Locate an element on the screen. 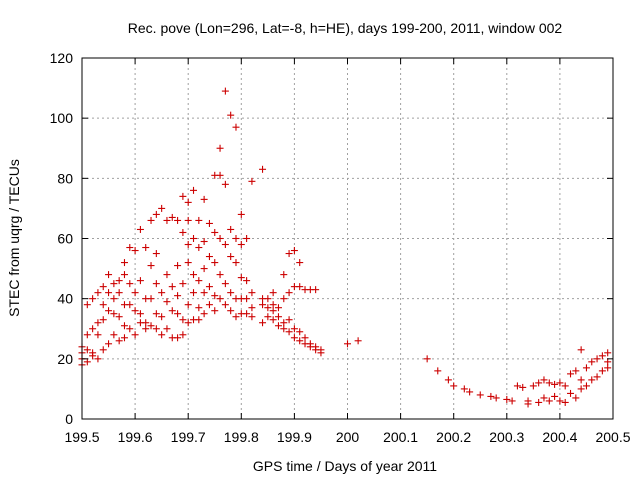 The image size is (640, 480). y-axis-label: STEC from uqrg / TECUs is located at coordinates (14, 238).